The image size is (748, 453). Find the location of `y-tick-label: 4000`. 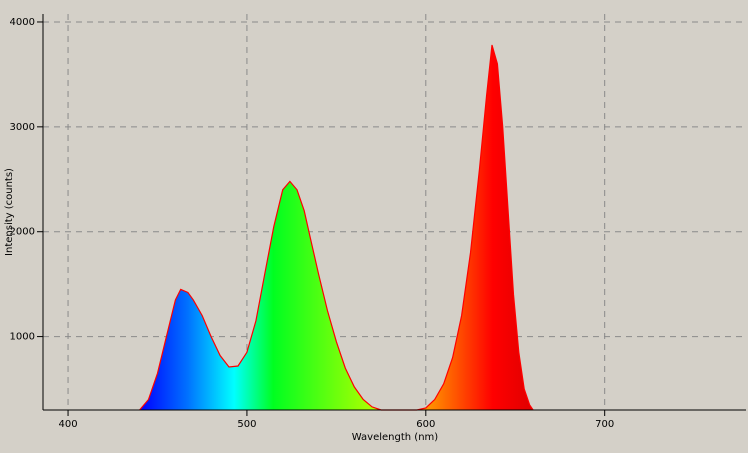

y-tick-label: 4000 is located at coordinates (22, 22).